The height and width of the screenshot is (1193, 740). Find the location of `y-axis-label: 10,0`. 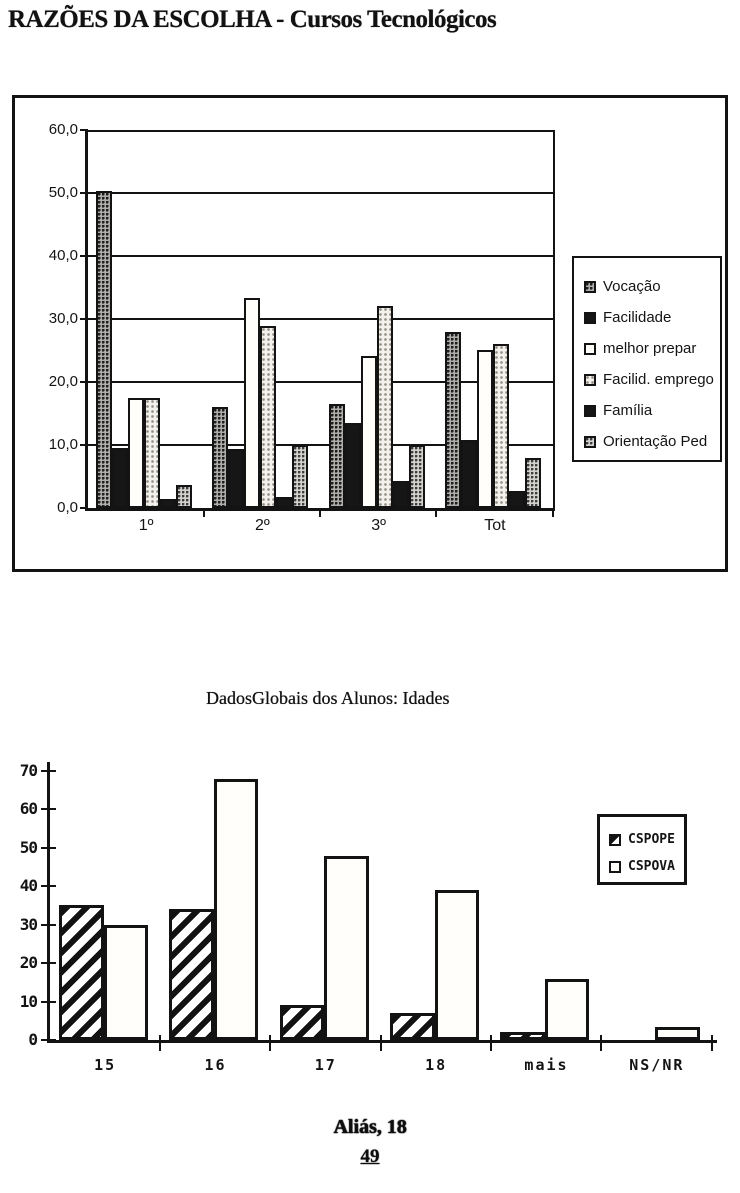

y-axis-label: 10,0 is located at coordinates (63, 444).